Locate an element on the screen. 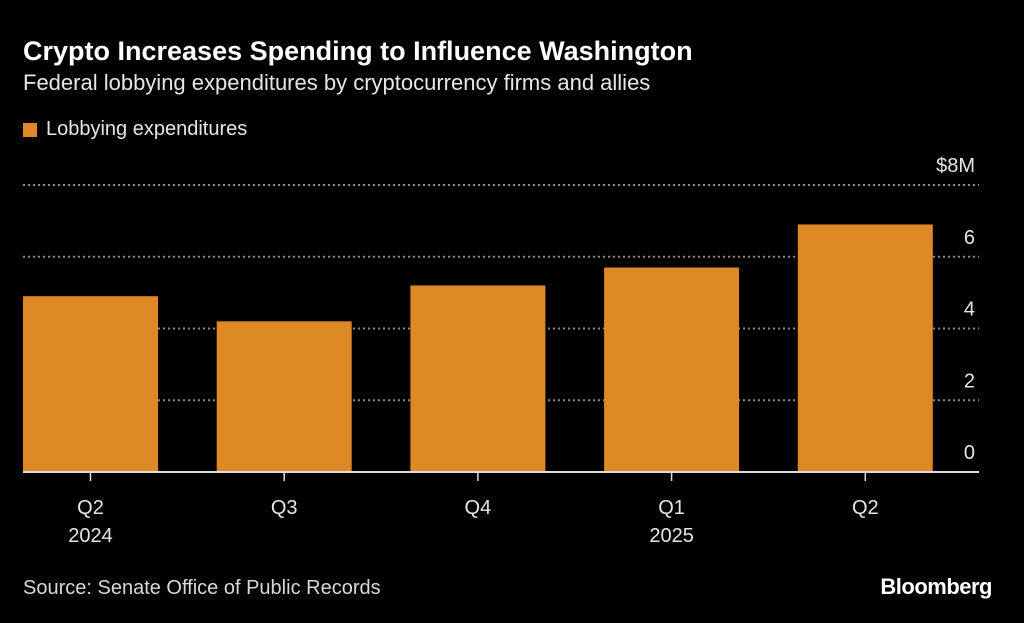  y-tick-label: 0 is located at coordinates (969, 453).